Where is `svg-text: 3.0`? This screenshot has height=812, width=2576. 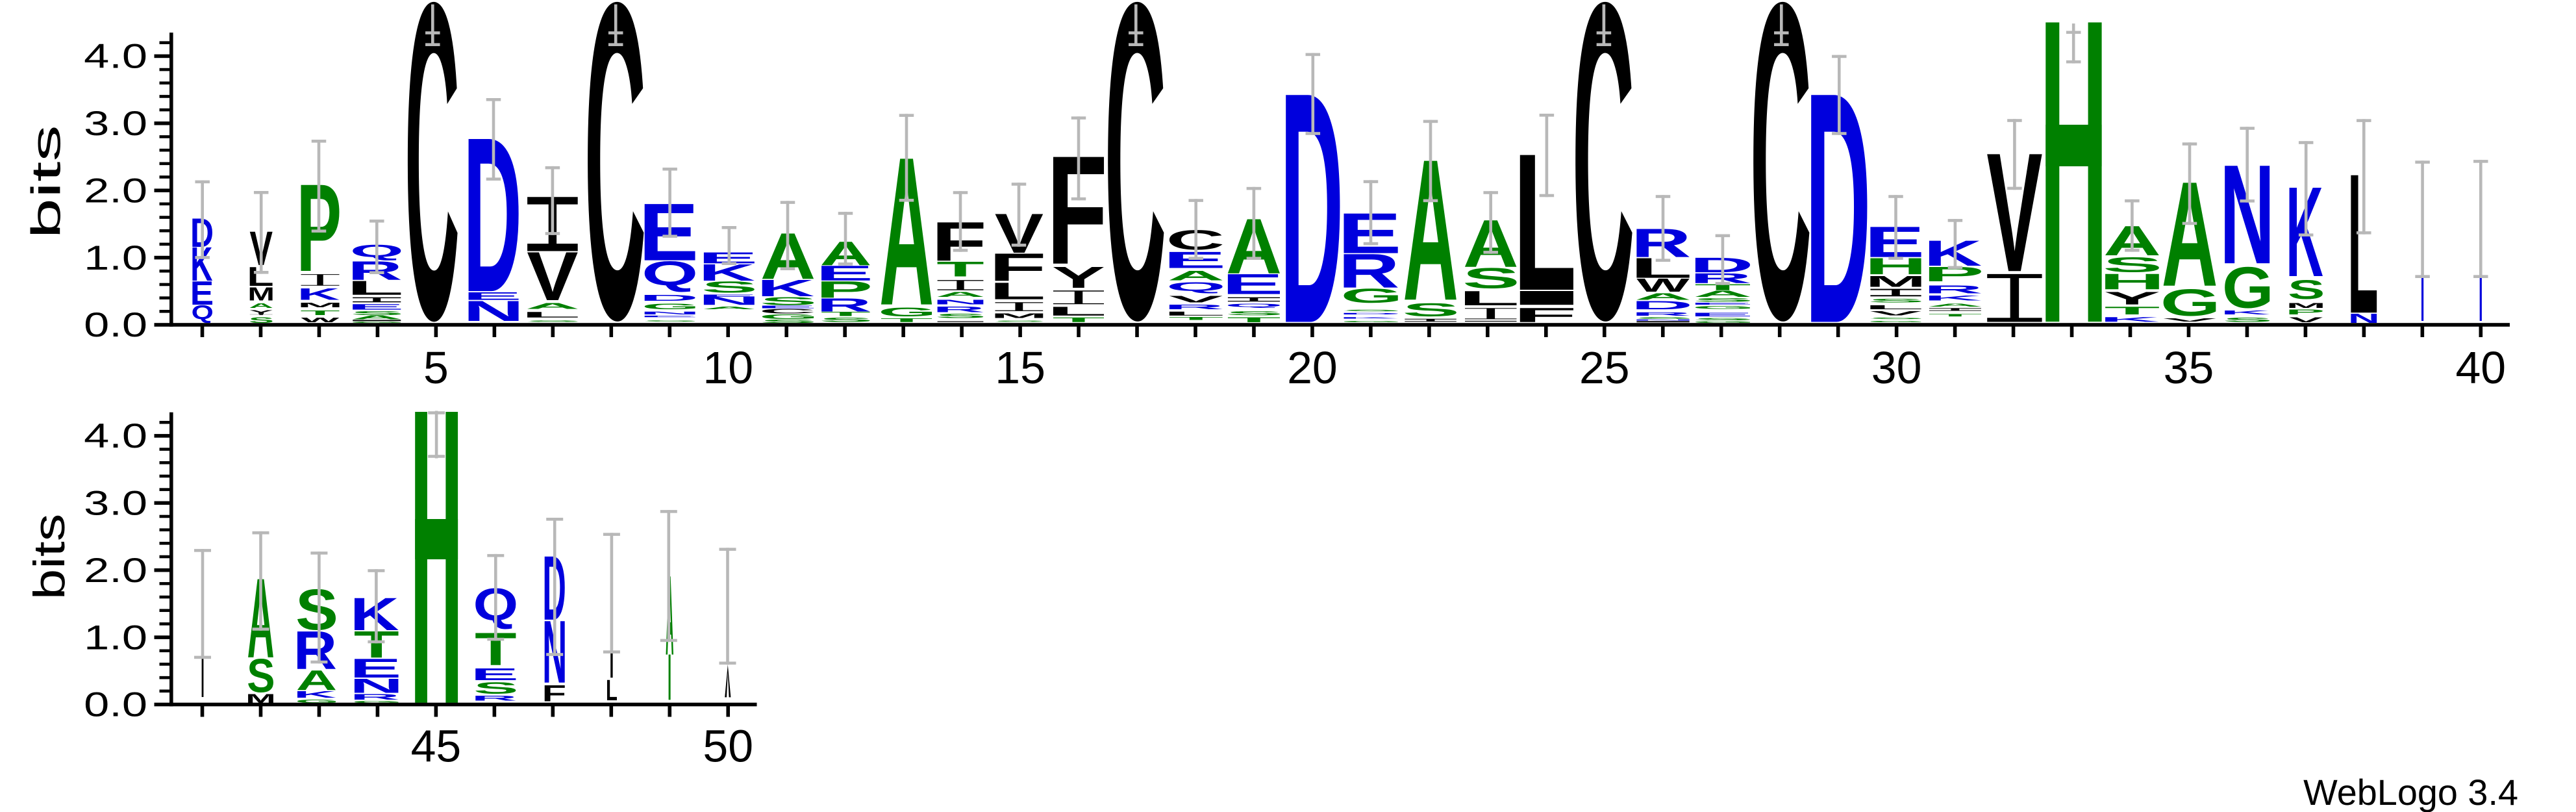
svg-text: 3.0 is located at coordinates (115, 124).